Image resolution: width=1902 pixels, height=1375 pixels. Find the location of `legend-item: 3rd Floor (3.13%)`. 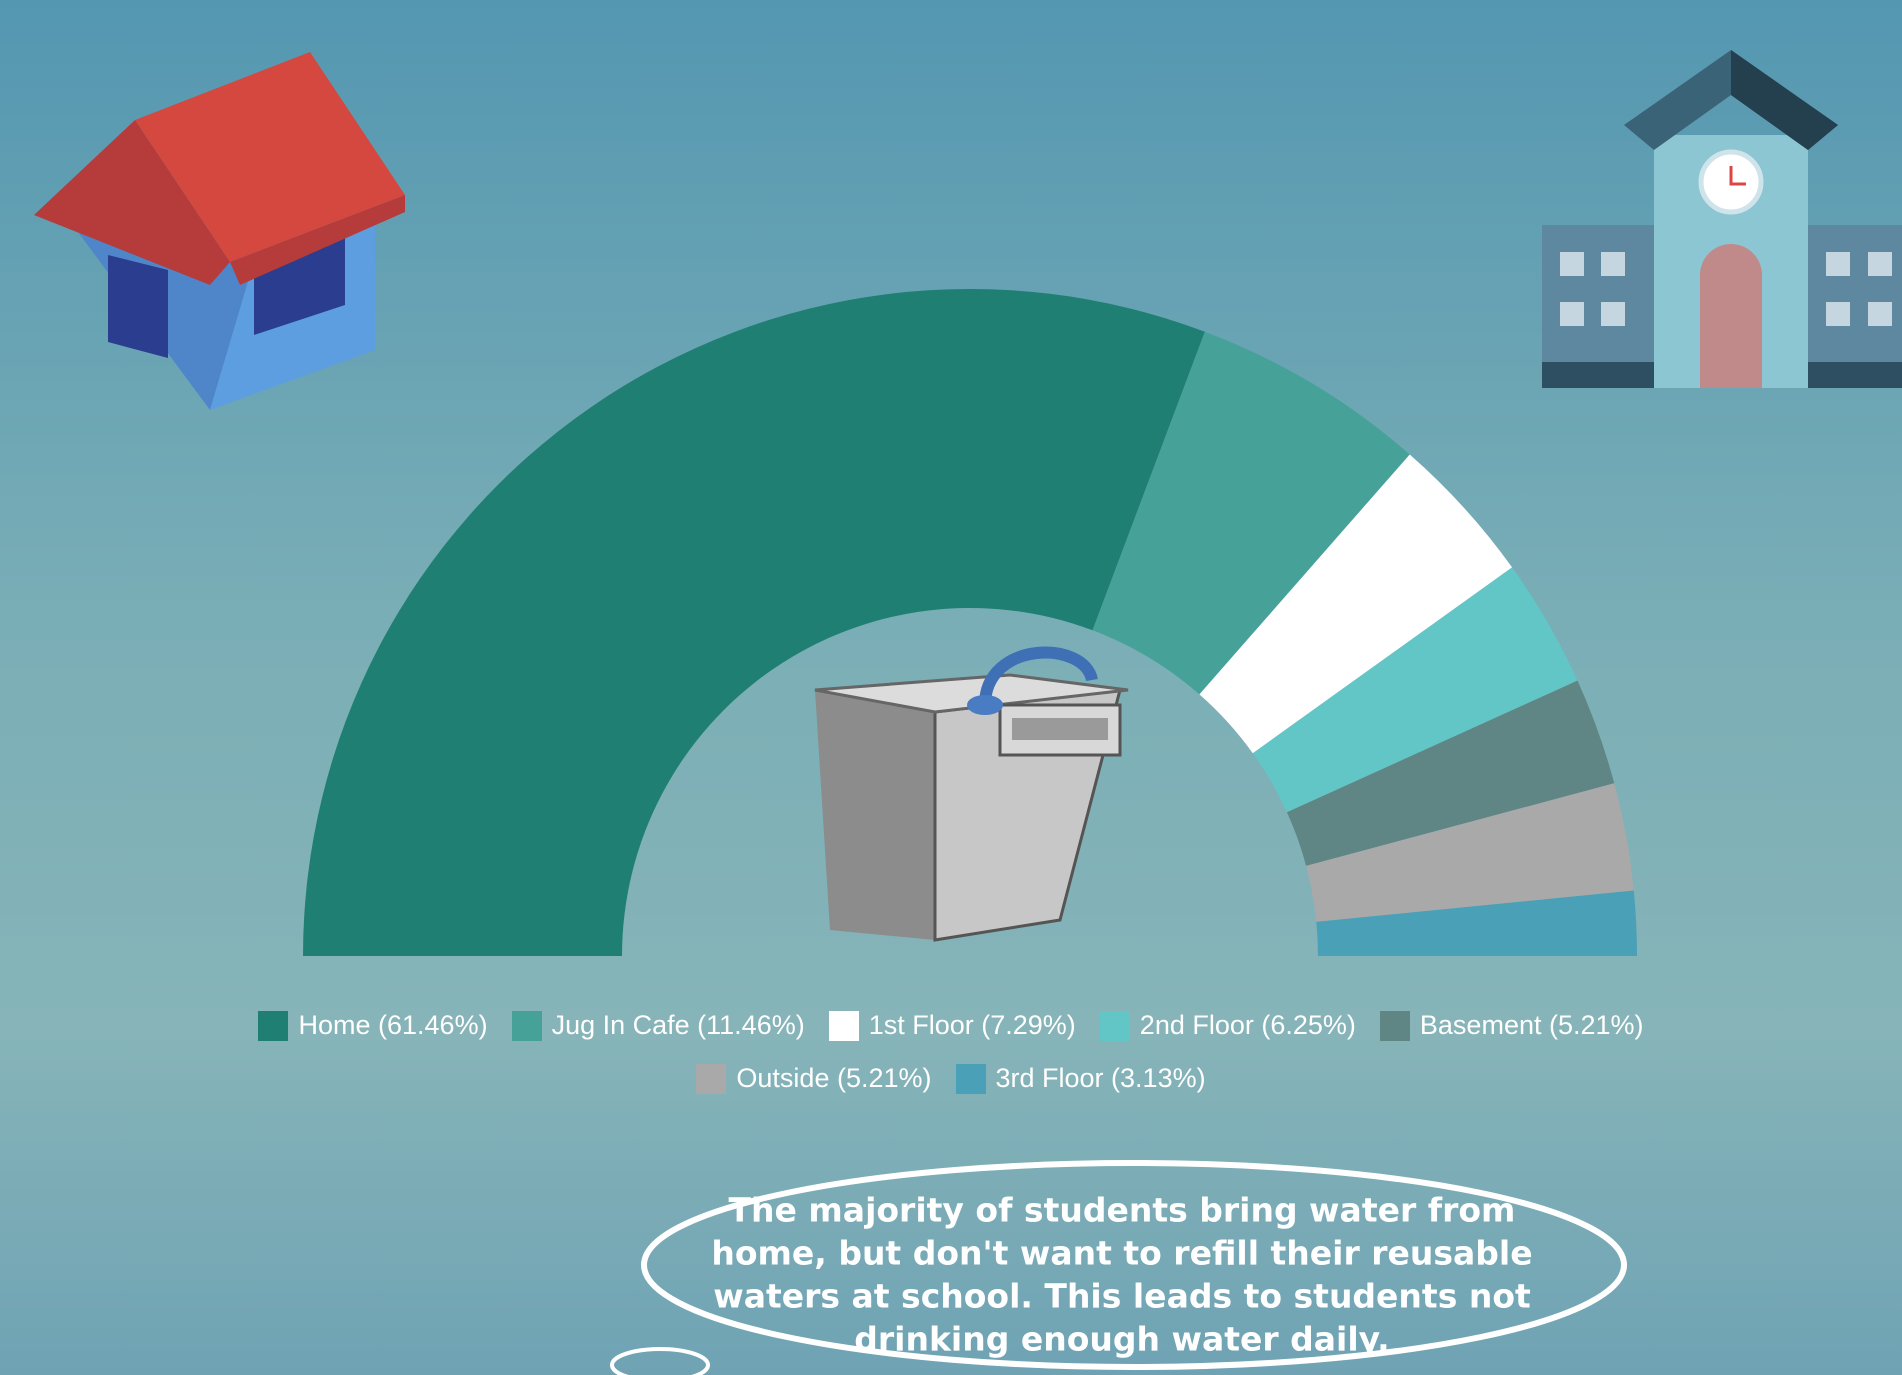

legend-item: 3rd Floor (3.13%) is located at coordinates (1080, 1078).